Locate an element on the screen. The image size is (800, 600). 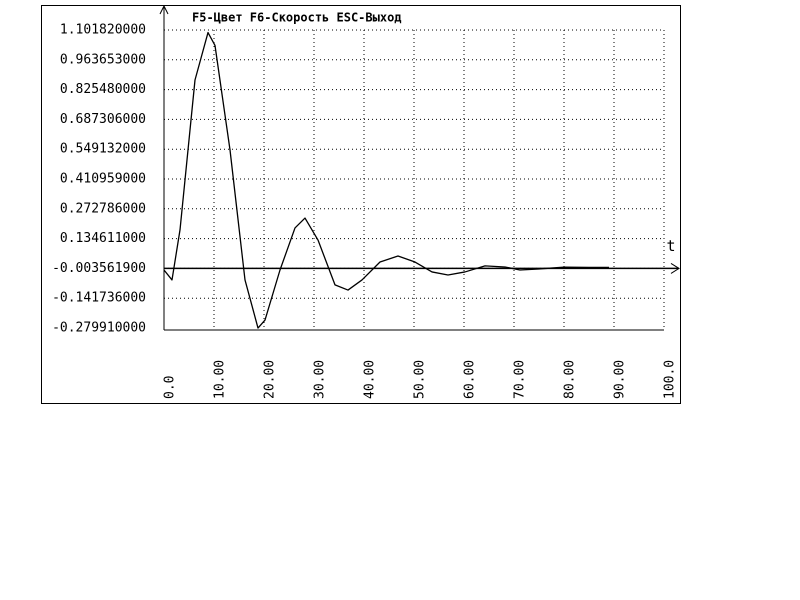
y-tick-label: 0.549132000 is located at coordinates (103, 149).